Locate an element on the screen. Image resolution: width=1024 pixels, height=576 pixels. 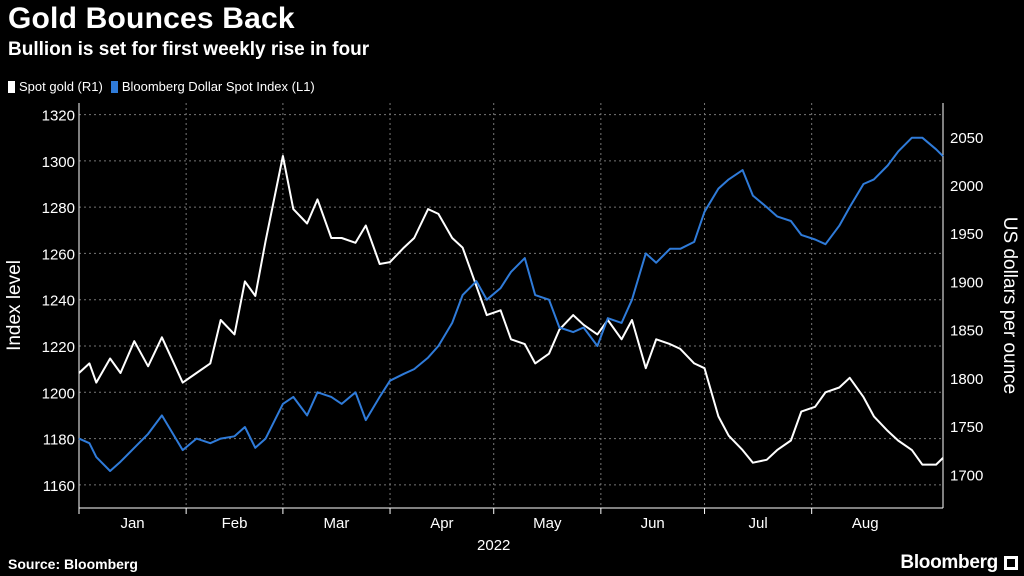
bloomberg-logo: Bloomberg is located at coordinates (949, 562).